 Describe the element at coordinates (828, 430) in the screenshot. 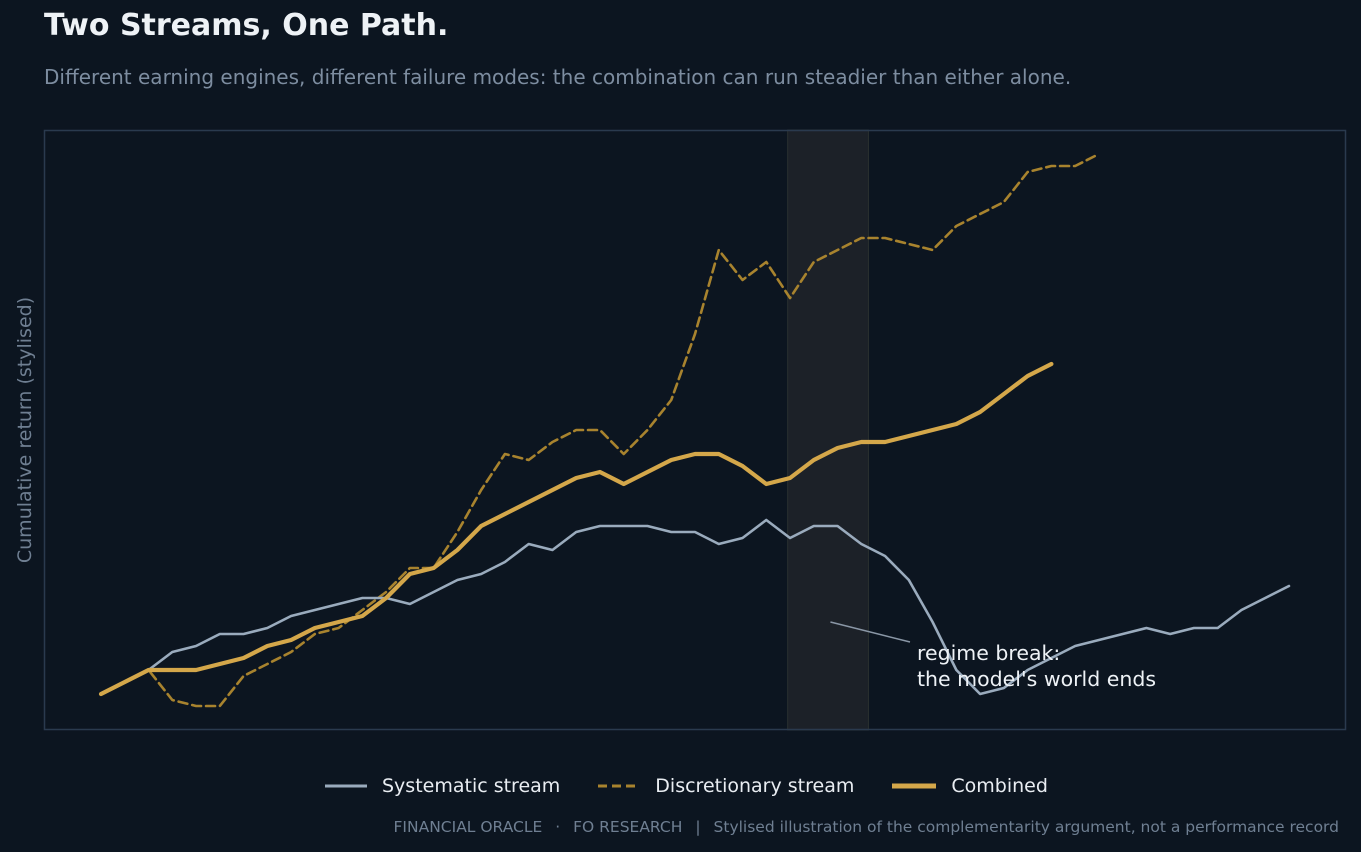

I see `regime-break-shading` at that location.